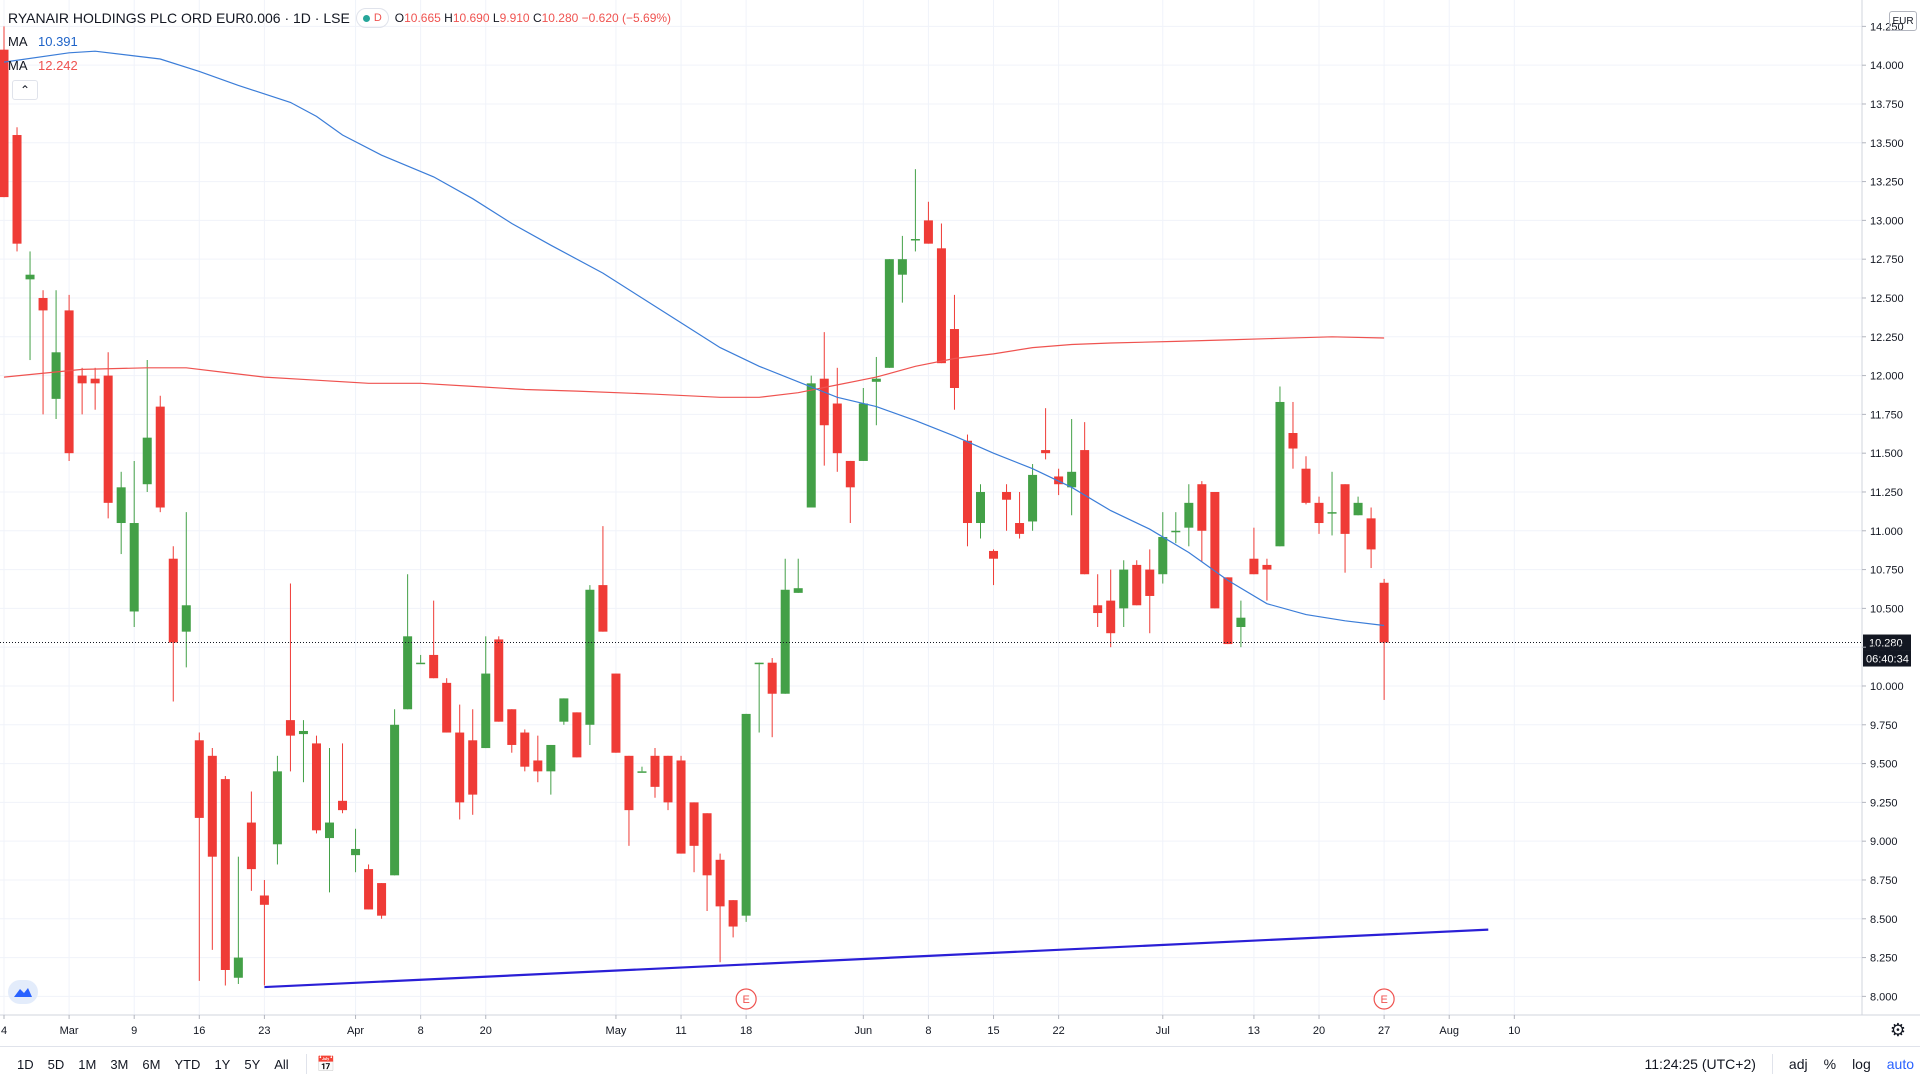  What do you see at coordinates (1772, 1064) in the screenshot?
I see `toolbar-divider` at bounding box center [1772, 1064].